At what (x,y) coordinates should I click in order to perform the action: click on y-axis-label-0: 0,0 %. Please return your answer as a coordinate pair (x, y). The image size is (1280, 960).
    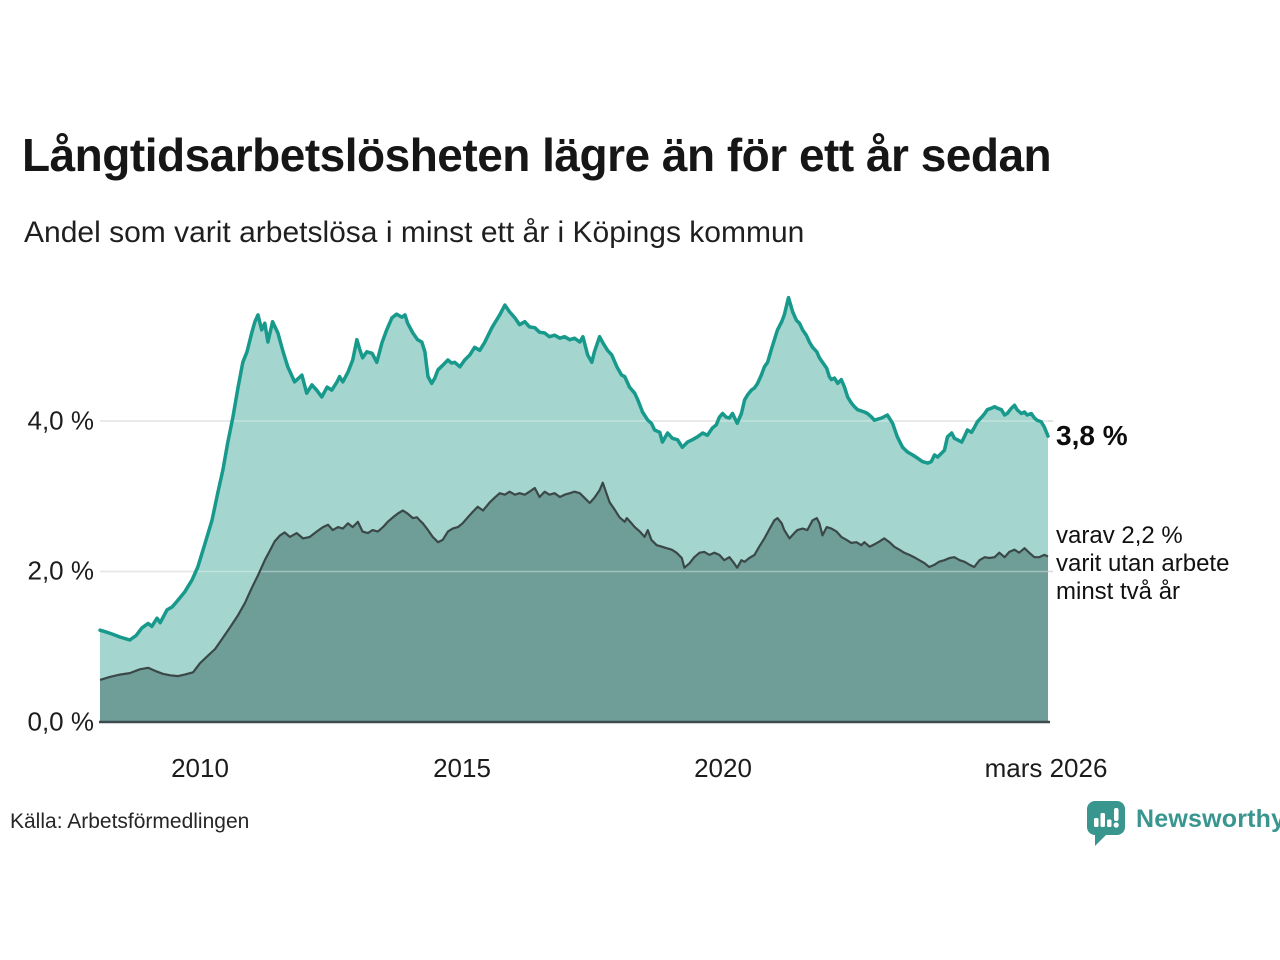
    Looking at the image, I should click on (61, 721).